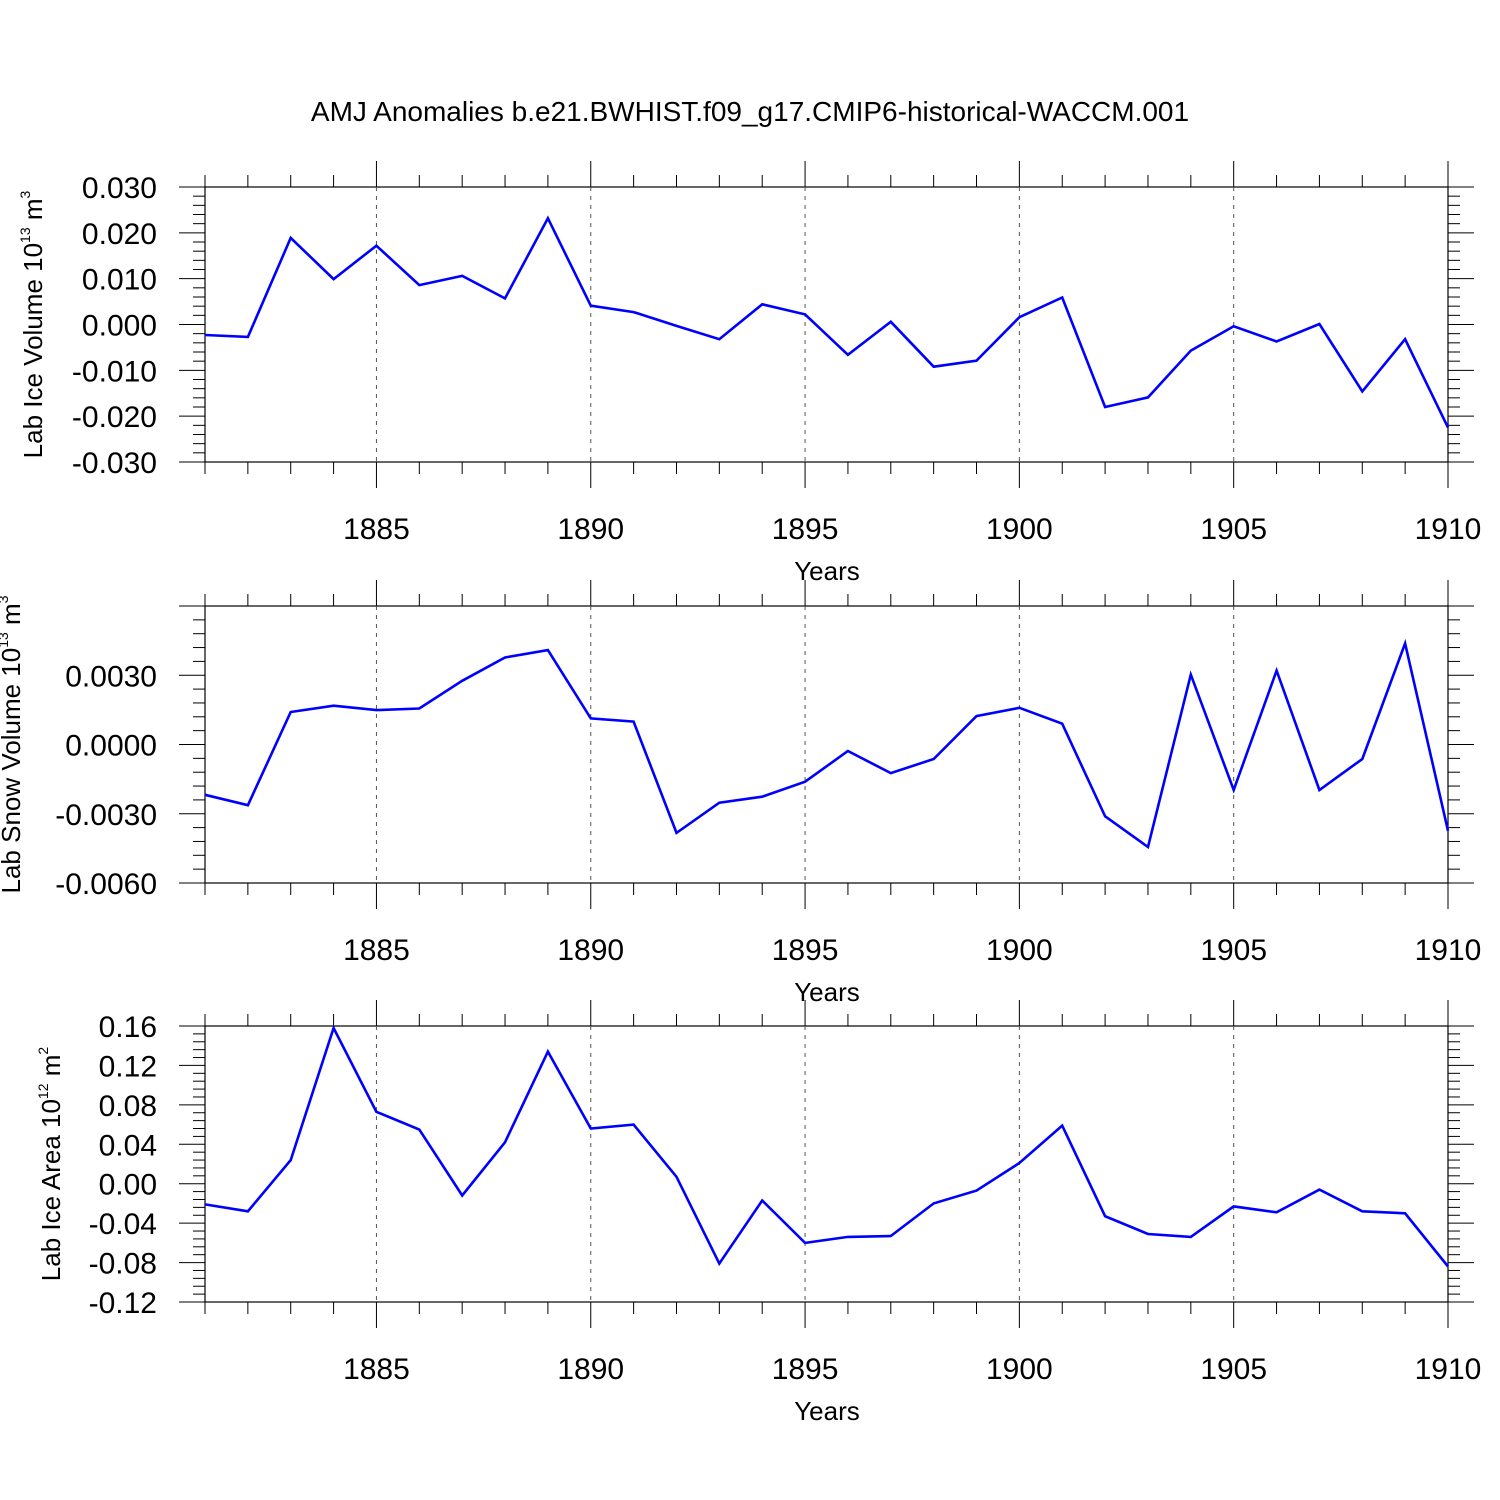 The height and width of the screenshot is (1500, 1500). I want to click on y-tick-label: -0.030, so click(114, 463).